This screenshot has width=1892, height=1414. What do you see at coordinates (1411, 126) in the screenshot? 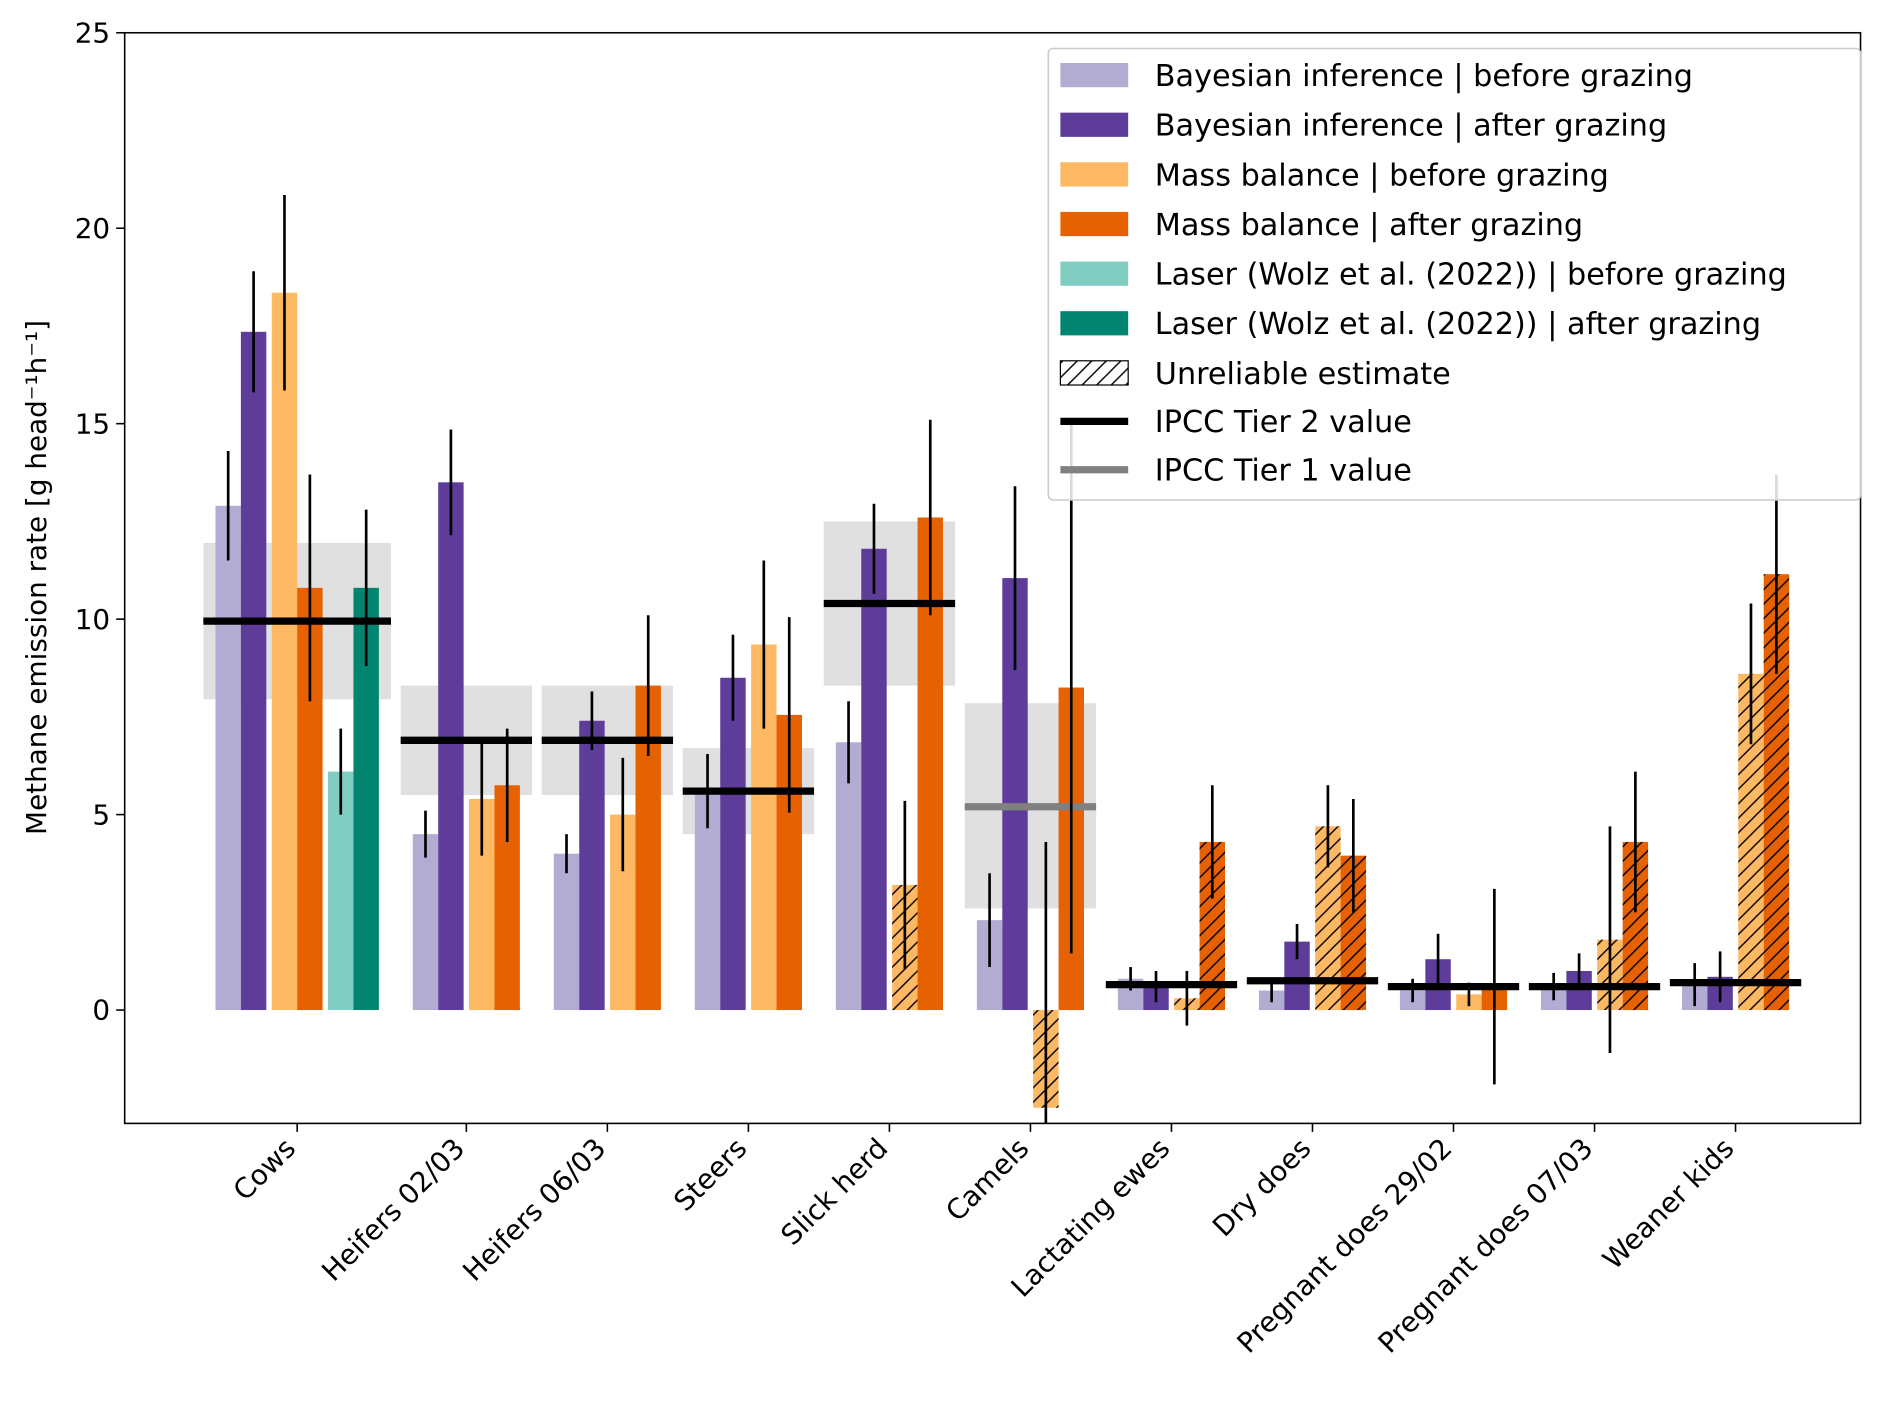
I see `legend-label: Bayesian inference | after grazing` at bounding box center [1411, 126].